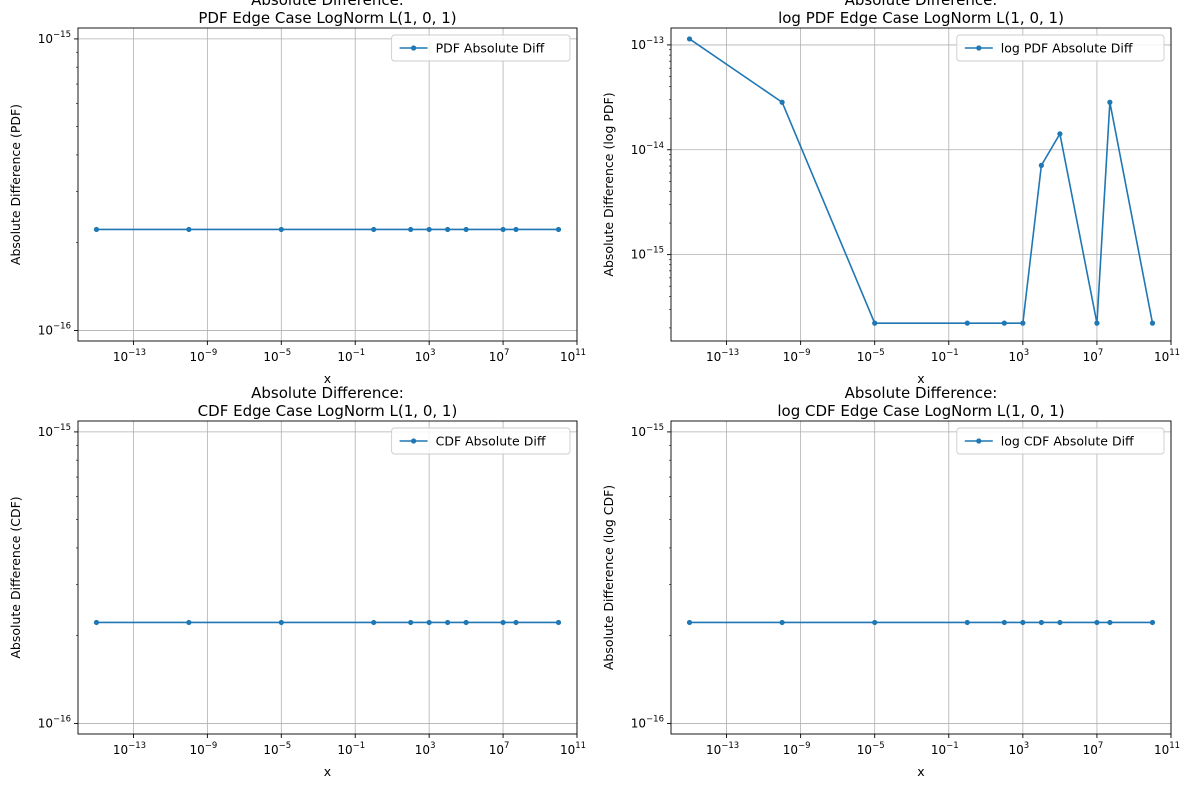 Image resolution: width=1189 pixels, height=793 pixels. I want to click on legend-label: CDF Absolute Diff, so click(491, 441).